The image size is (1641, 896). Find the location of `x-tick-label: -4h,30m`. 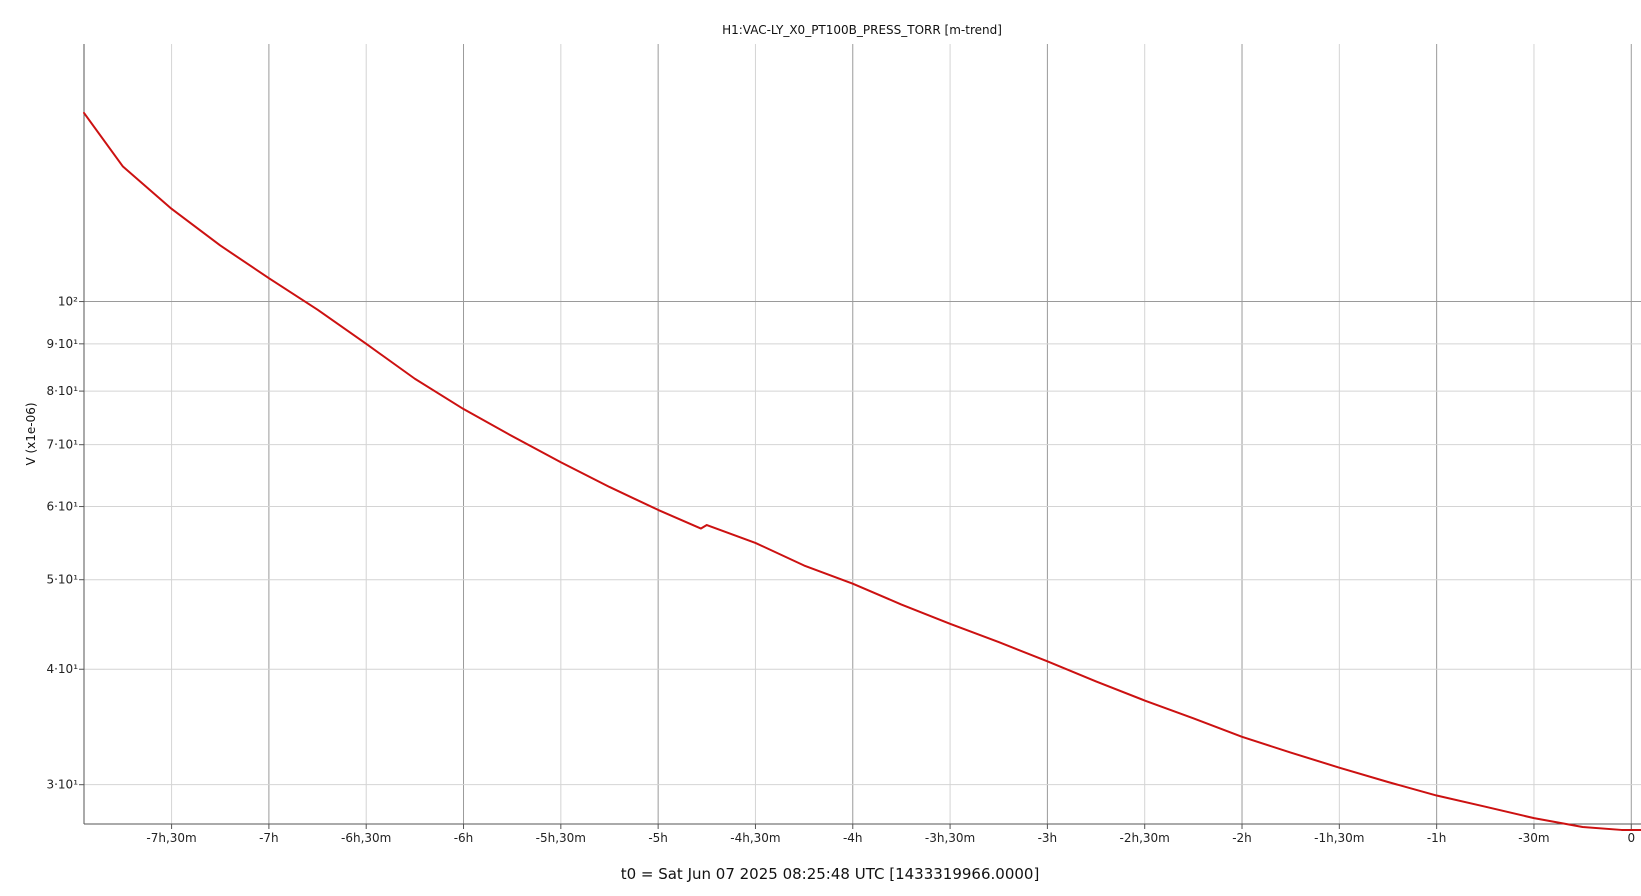

x-tick-label: -4h,30m is located at coordinates (755, 838).